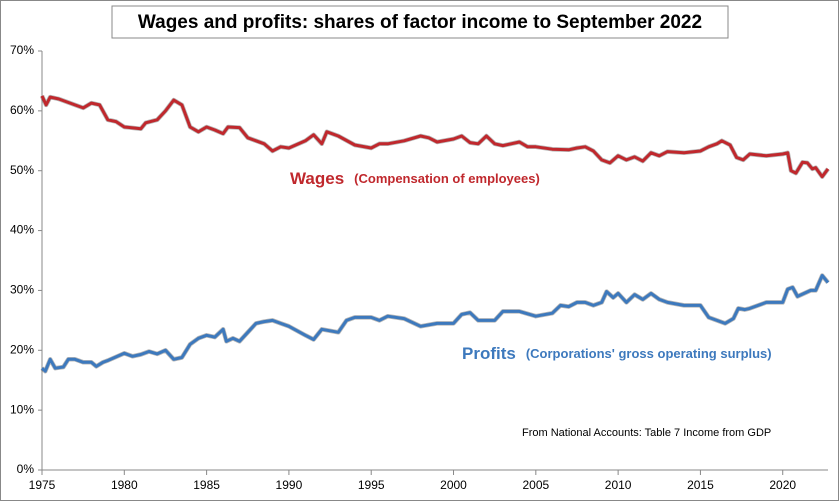  What do you see at coordinates (22, 409) in the screenshot?
I see `y-tick-label: 10%` at bounding box center [22, 409].